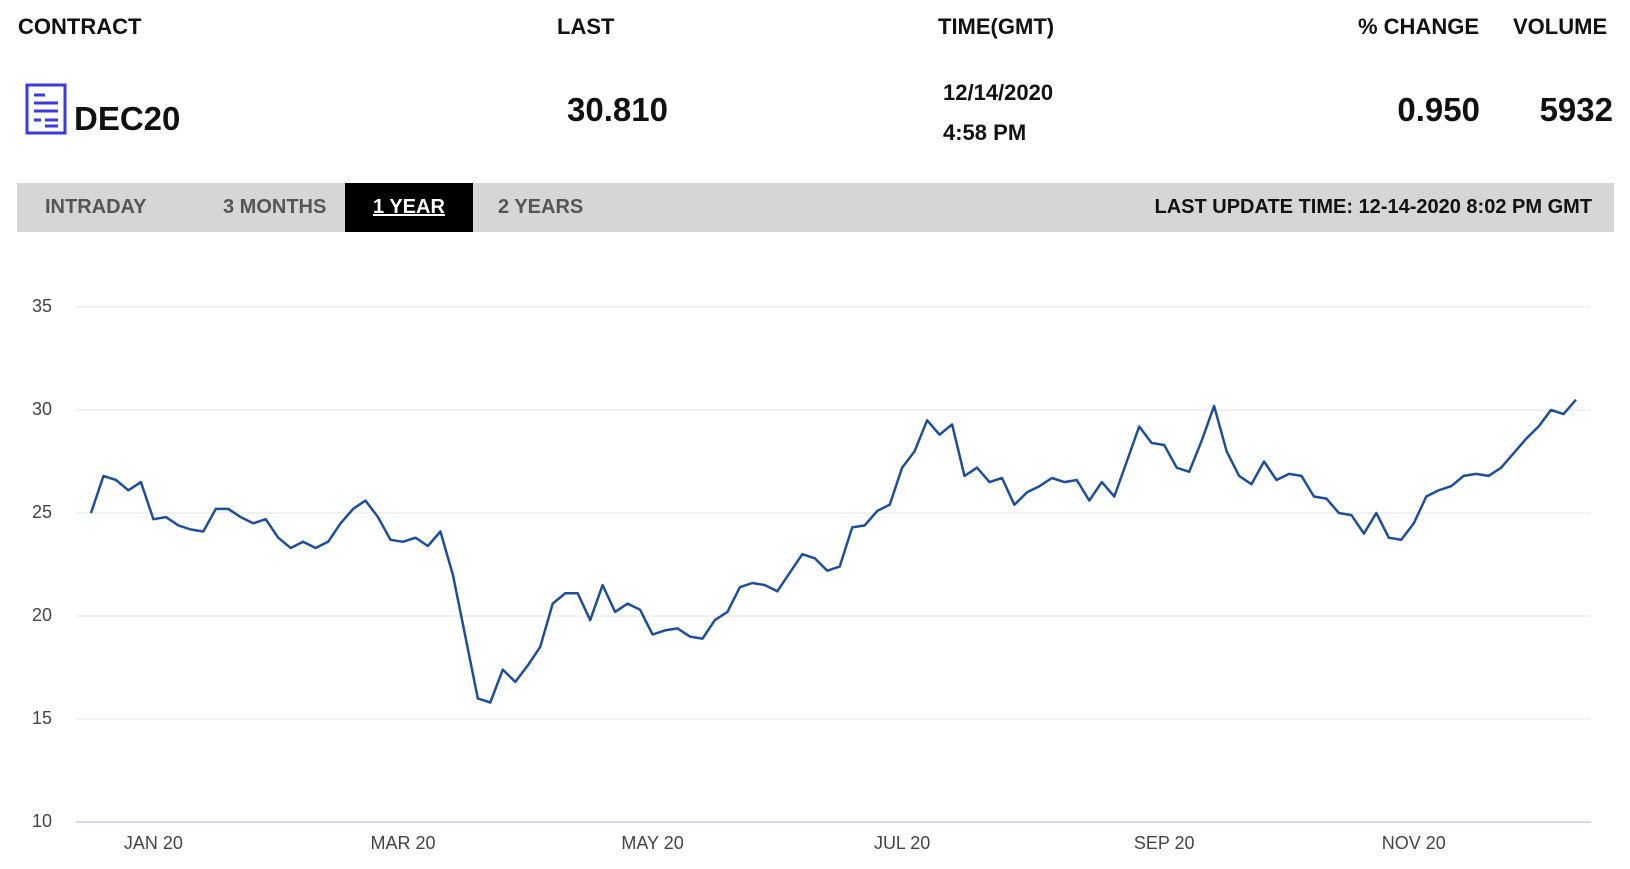 This screenshot has width=1630, height=869. What do you see at coordinates (1164, 843) in the screenshot?
I see `x-tick-label: SEP 20` at bounding box center [1164, 843].